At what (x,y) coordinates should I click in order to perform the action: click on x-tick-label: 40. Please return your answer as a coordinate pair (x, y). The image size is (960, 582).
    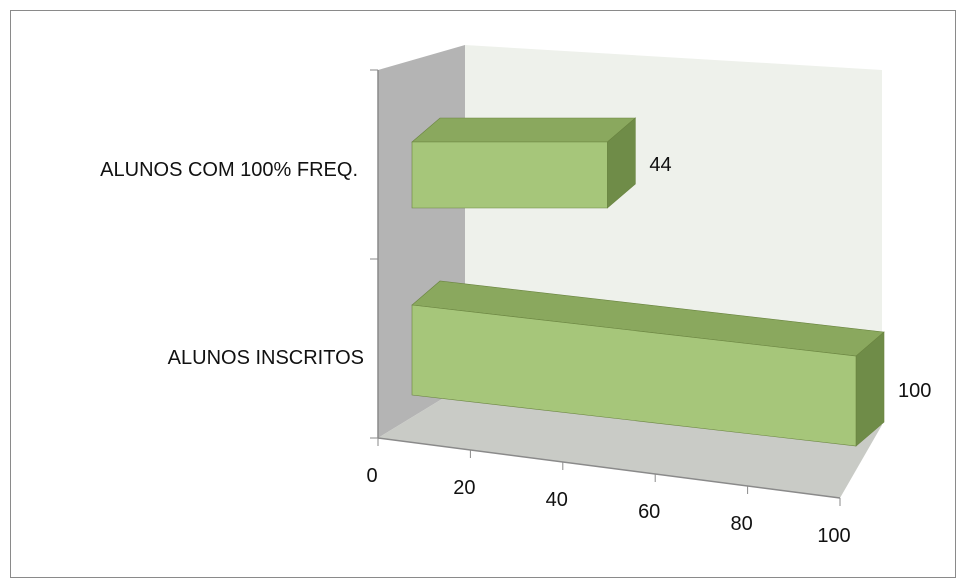
    Looking at the image, I should click on (557, 500).